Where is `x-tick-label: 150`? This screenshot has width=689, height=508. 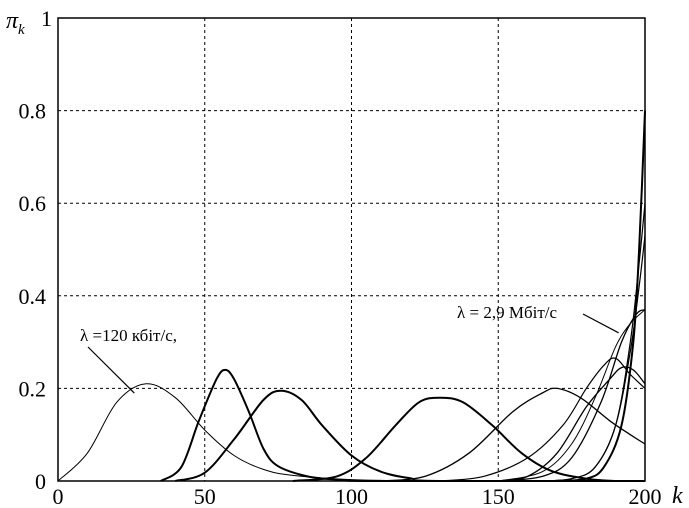 x-tick-label: 150 is located at coordinates (498, 496).